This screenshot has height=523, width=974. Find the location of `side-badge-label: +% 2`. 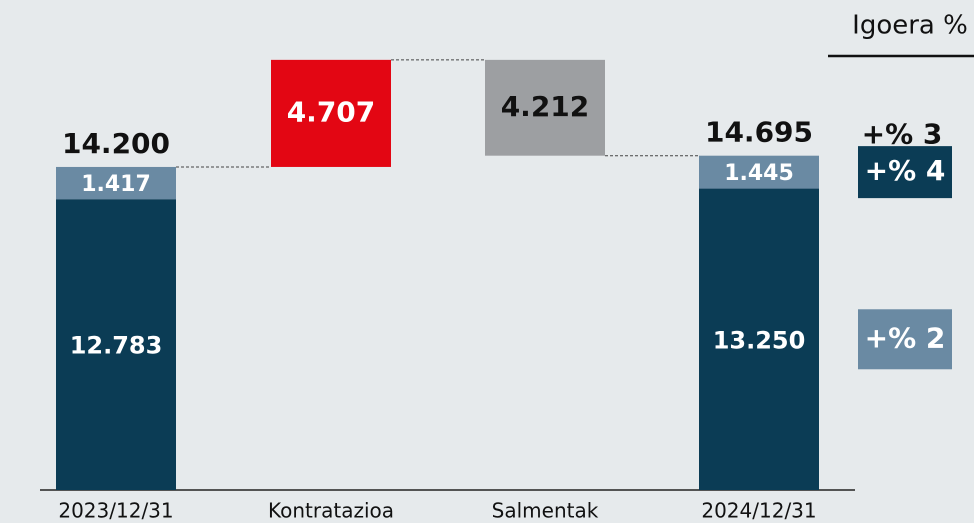

side-badge-label: +% 2 is located at coordinates (905, 337).